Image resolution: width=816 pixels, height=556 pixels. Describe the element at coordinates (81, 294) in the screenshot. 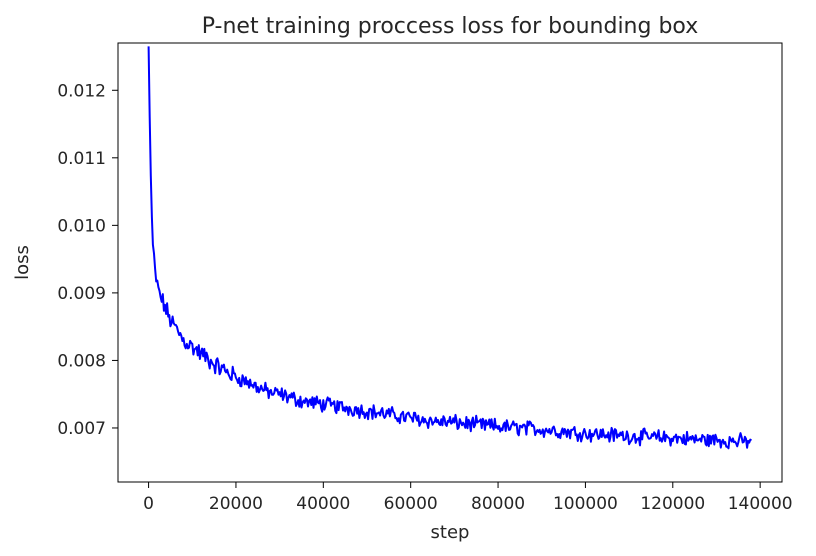

I see `y-tick-label: 0.009` at that location.